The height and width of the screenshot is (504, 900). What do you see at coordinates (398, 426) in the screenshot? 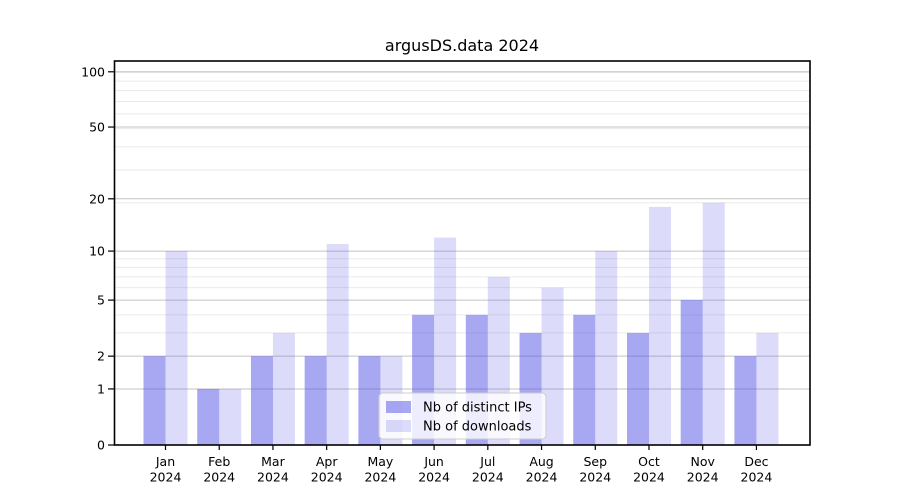
I see `legend-swatch-downloads` at bounding box center [398, 426].